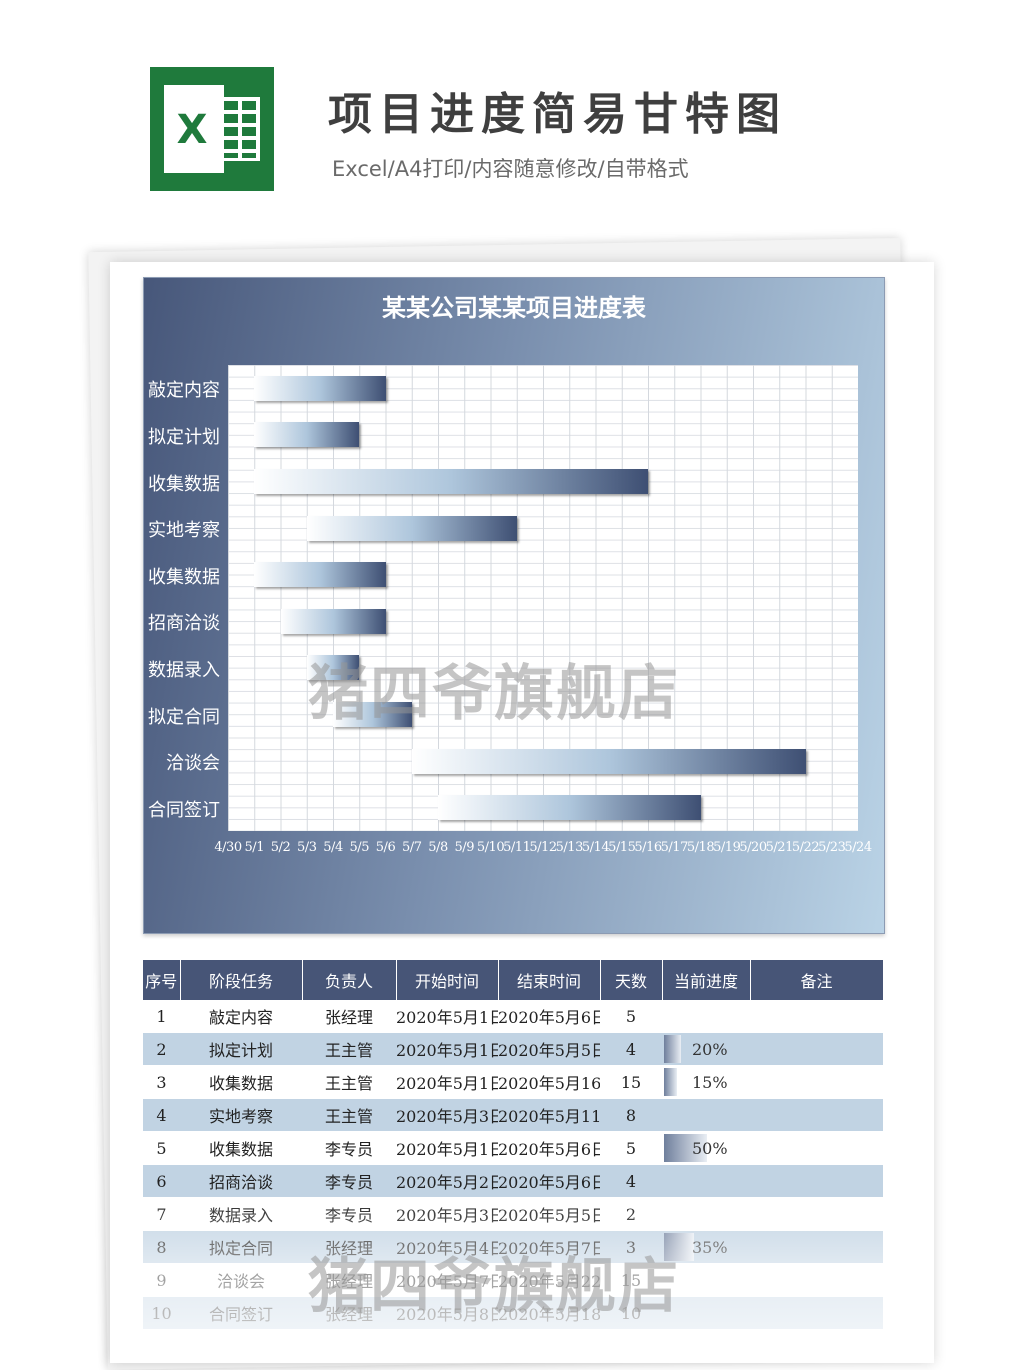  I want to click on category-label: 实地考察, so click(184, 531).